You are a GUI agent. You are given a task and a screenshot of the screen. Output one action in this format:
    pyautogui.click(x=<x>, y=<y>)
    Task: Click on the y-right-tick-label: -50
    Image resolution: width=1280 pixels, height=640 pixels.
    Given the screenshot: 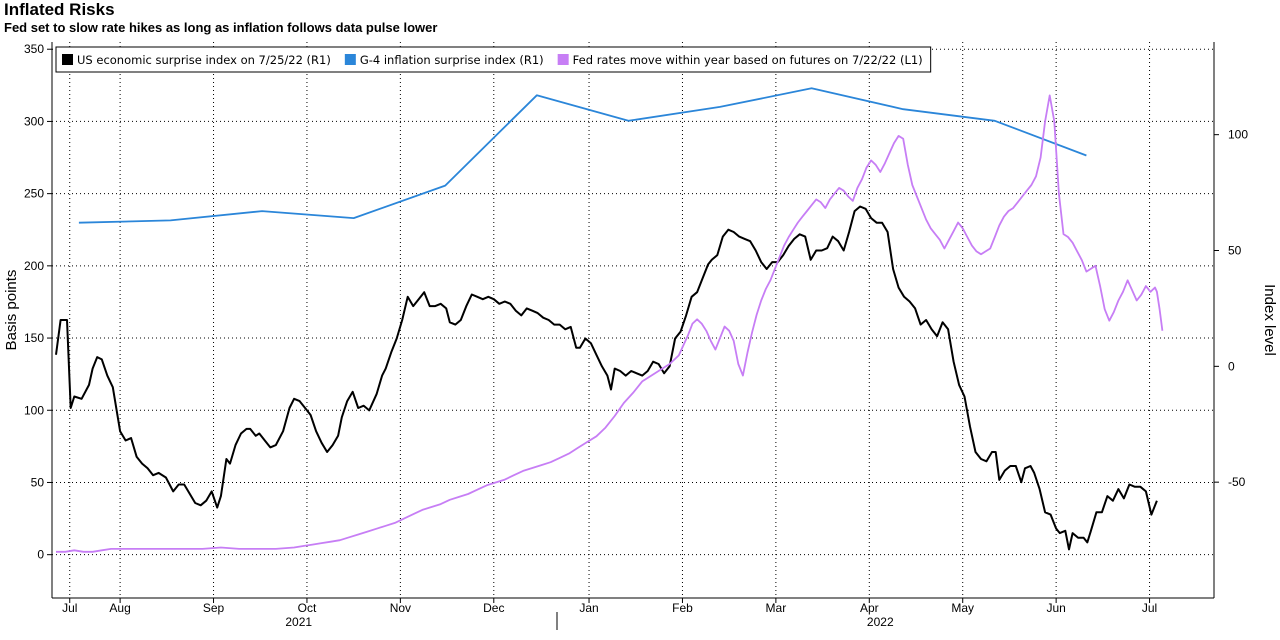 What is the action you would take?
    pyautogui.click(x=1237, y=482)
    